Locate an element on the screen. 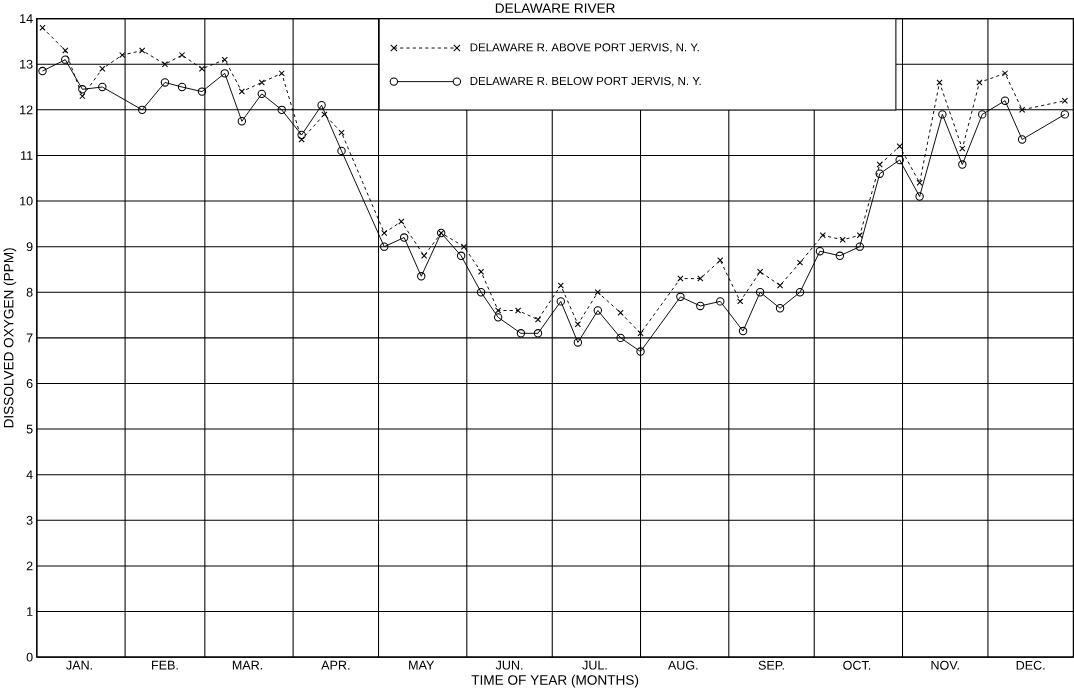 The height and width of the screenshot is (691, 1074). y-axis-title: DISSOLVED OXYGEN (PPM) is located at coordinates (10, 338).